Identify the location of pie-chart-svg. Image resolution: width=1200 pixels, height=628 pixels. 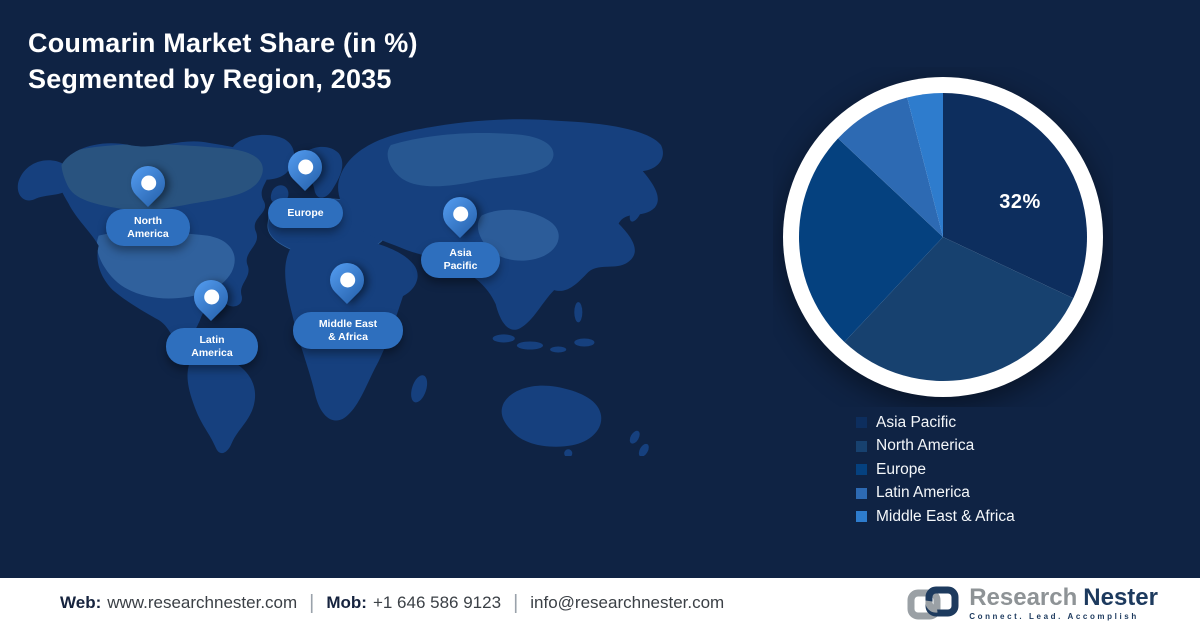
(943, 237).